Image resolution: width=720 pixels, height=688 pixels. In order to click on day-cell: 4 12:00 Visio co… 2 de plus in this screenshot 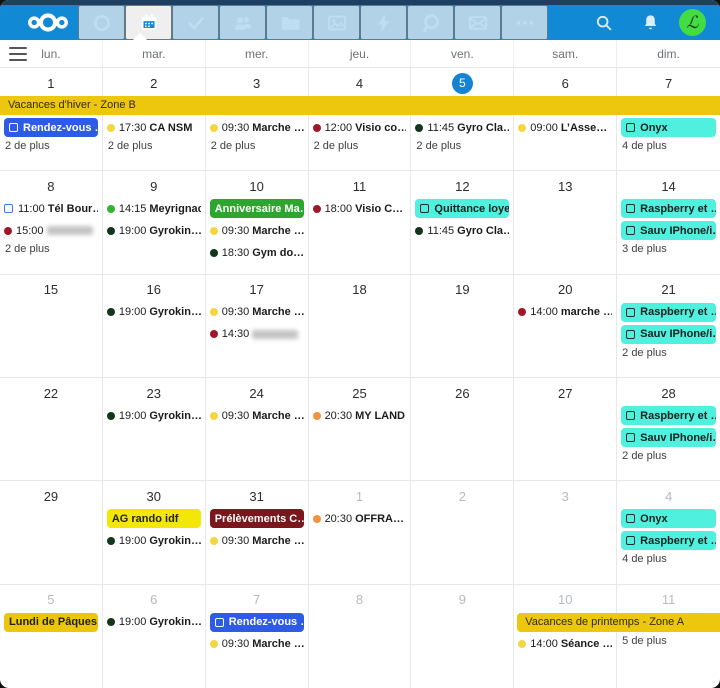, I will do `click(360, 120)`.